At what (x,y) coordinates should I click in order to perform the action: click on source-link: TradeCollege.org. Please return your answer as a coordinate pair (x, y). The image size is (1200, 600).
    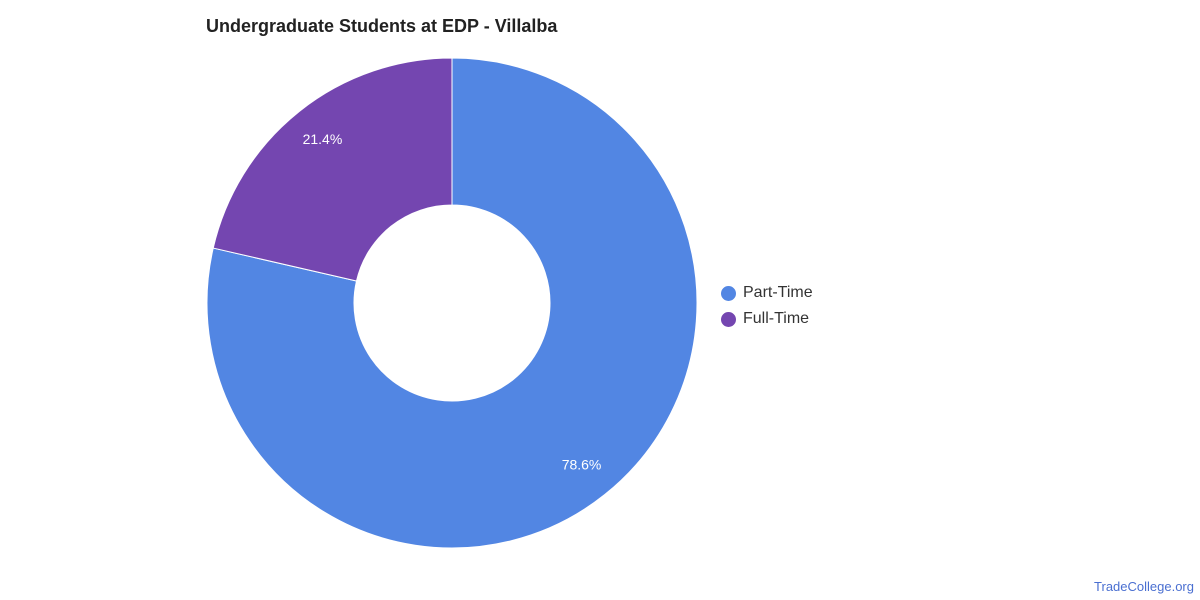
    Looking at the image, I should click on (1144, 586).